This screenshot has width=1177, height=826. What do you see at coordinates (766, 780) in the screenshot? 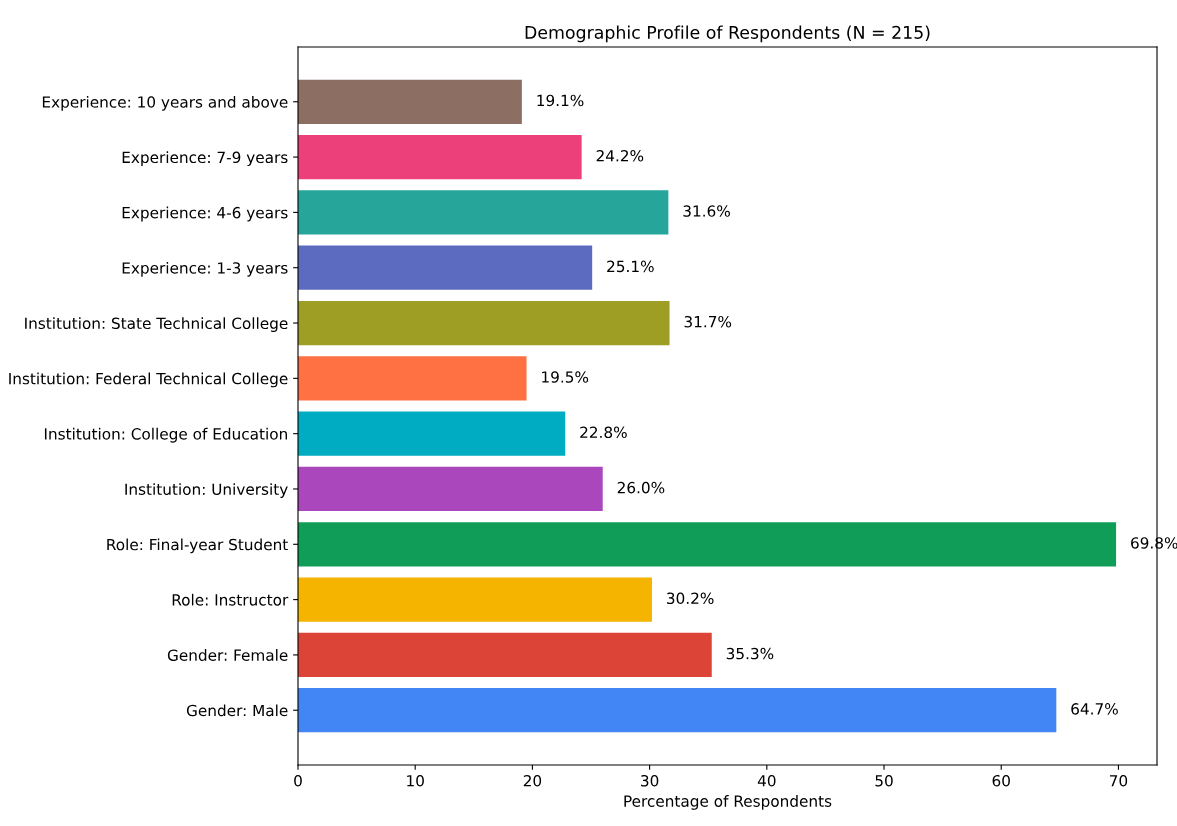
I see `x-tick-label: 40` at bounding box center [766, 780].